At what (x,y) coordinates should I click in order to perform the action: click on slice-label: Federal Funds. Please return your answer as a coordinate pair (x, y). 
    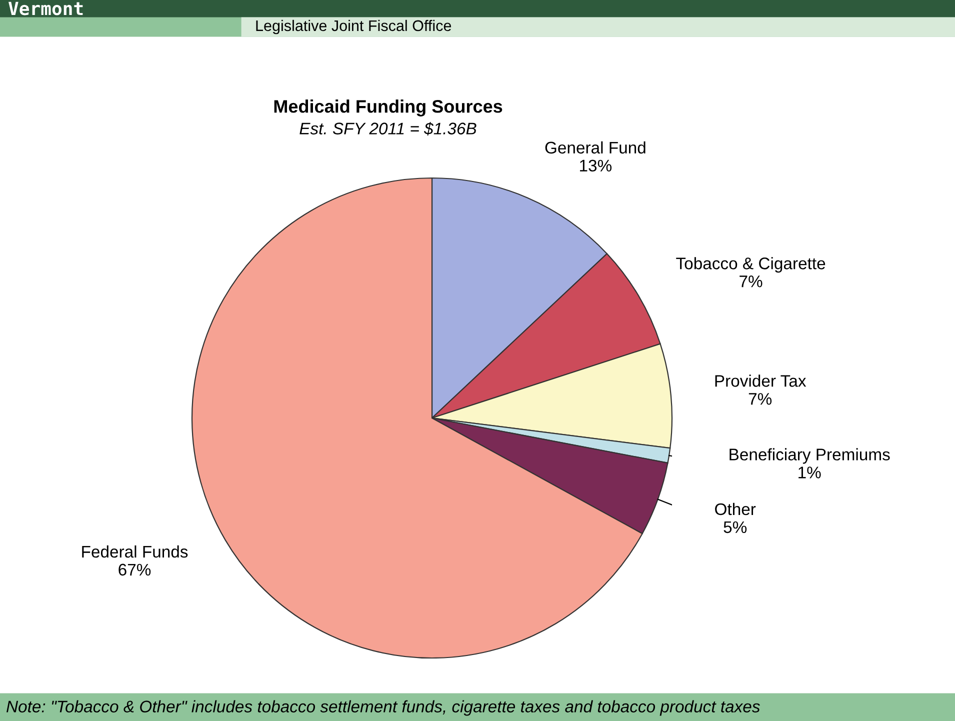
    Looking at the image, I should click on (135, 551).